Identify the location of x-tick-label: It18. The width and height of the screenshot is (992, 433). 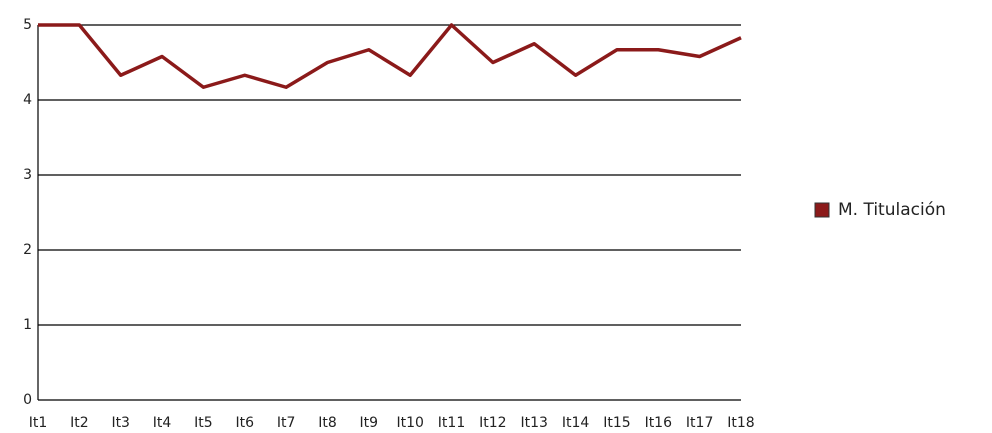
(740, 423).